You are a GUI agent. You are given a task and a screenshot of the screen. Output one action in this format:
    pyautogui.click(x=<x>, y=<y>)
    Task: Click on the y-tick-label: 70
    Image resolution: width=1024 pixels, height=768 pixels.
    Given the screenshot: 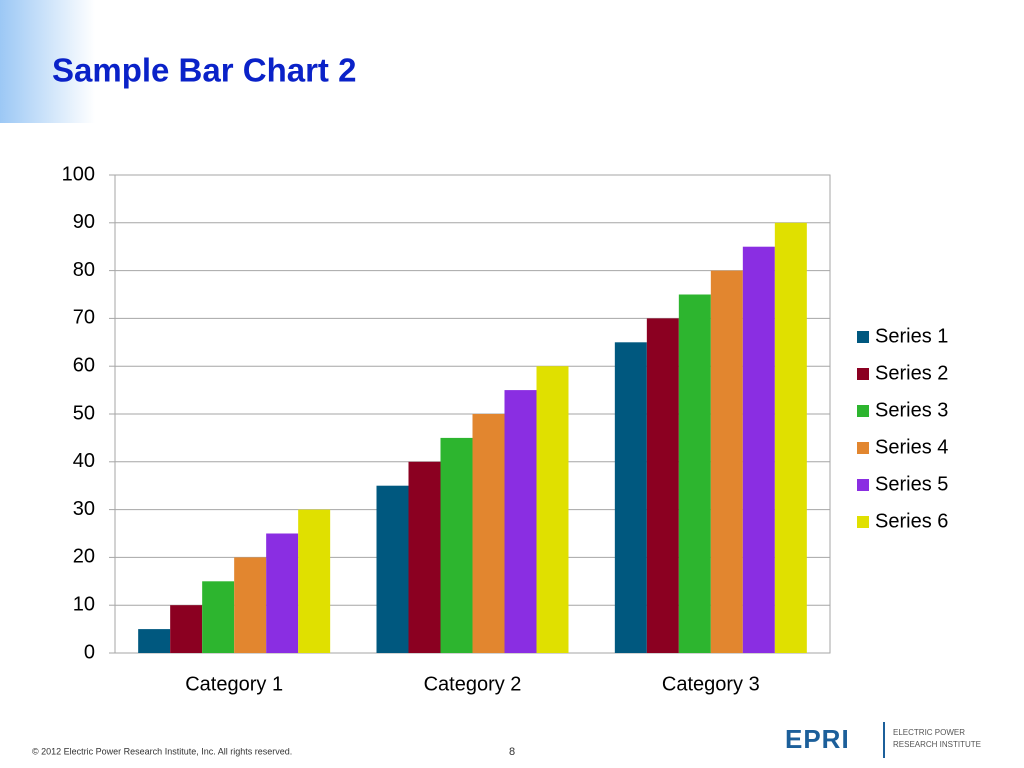 What is the action you would take?
    pyautogui.click(x=84, y=318)
    